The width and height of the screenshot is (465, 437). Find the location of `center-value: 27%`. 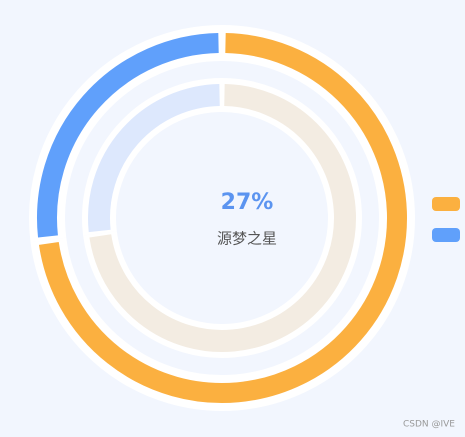

center-value: 27% is located at coordinates (247, 202).